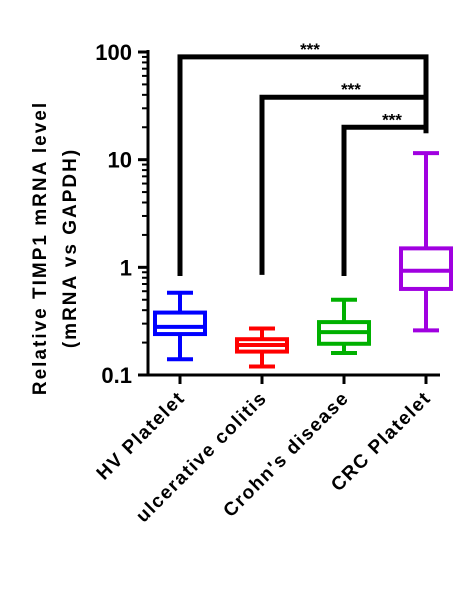 The image size is (463, 589). Describe the element at coordinates (70, 248) in the screenshot. I see `y-axis-sublabel: (mRNA vs GAPDH)` at that location.